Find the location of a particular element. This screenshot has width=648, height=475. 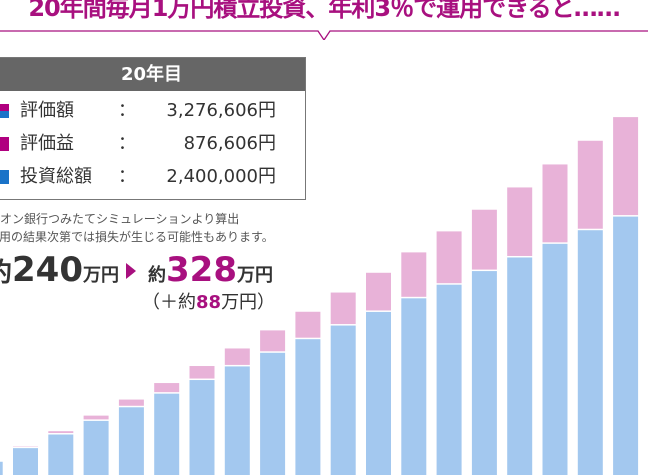

gain-close: 万円） is located at coordinates (248, 302).